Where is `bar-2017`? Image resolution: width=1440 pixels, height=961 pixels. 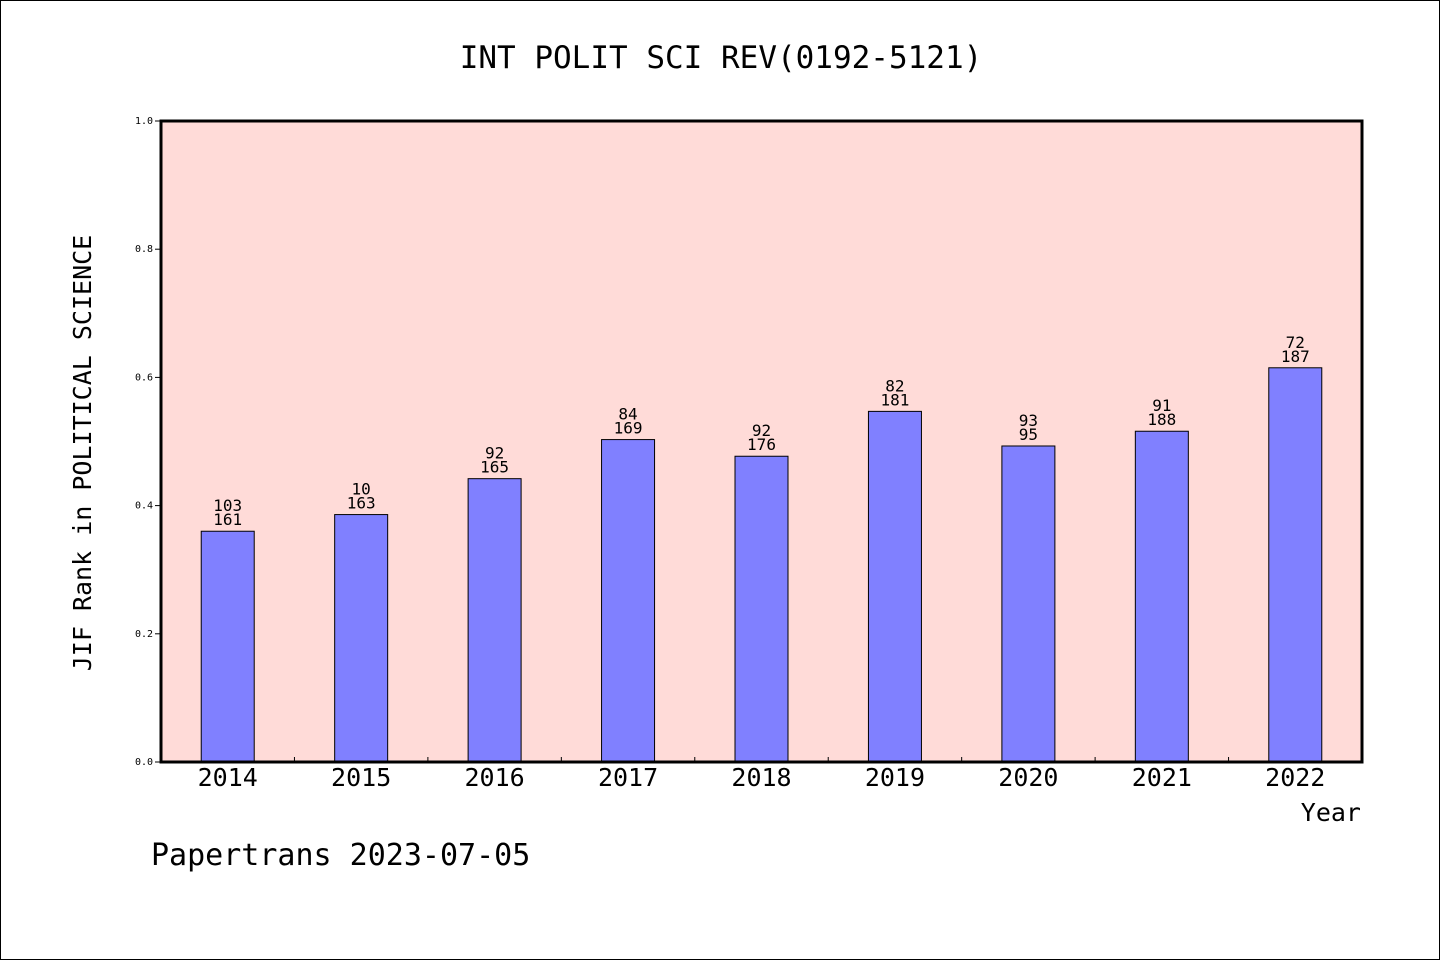 bar-2017 is located at coordinates (628, 601).